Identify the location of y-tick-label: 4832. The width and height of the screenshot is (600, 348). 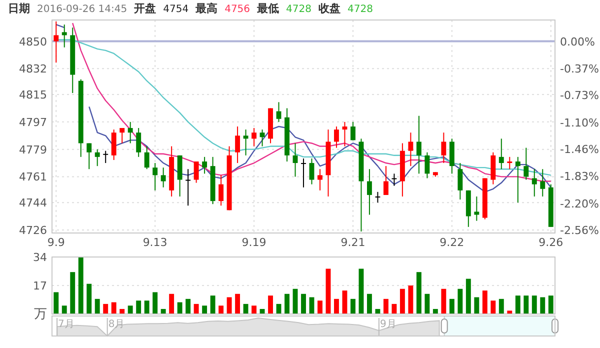
(33, 69).